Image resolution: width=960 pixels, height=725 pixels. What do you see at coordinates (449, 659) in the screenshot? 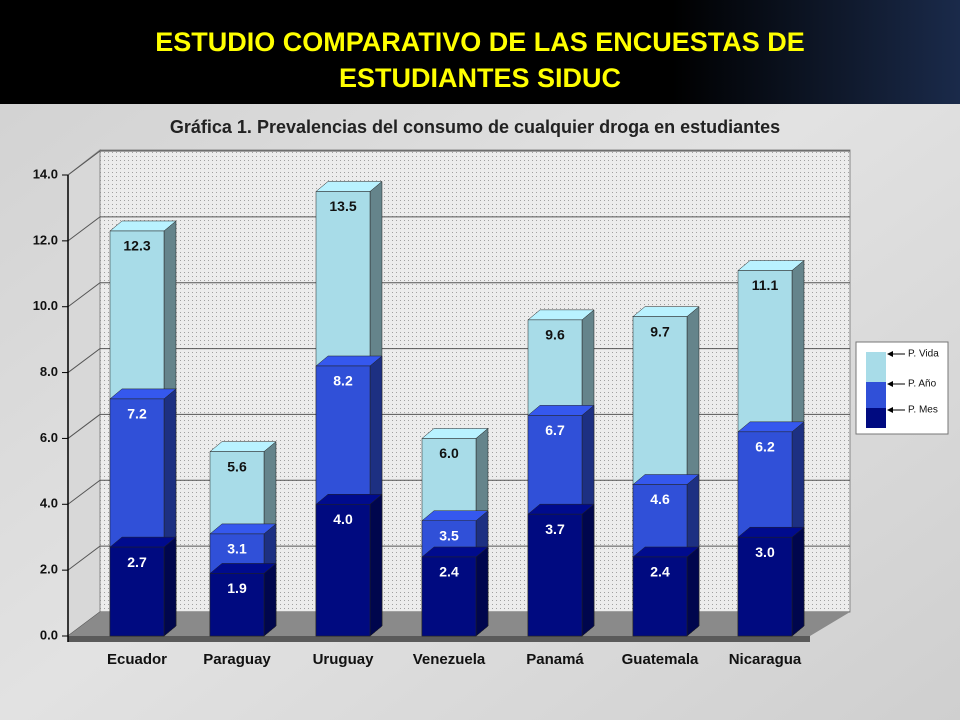
I see `x-tick-label: Venezuela` at bounding box center [449, 659].